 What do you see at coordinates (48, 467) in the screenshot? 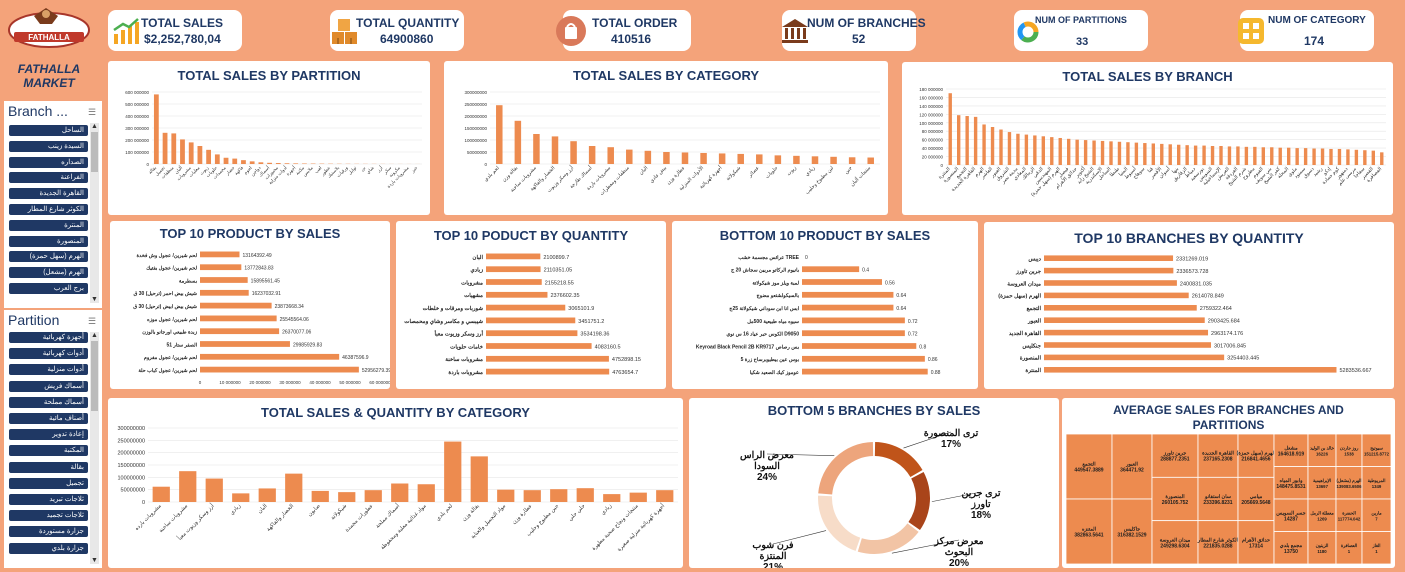
I see `slicer-item: بقالة` at bounding box center [48, 467].